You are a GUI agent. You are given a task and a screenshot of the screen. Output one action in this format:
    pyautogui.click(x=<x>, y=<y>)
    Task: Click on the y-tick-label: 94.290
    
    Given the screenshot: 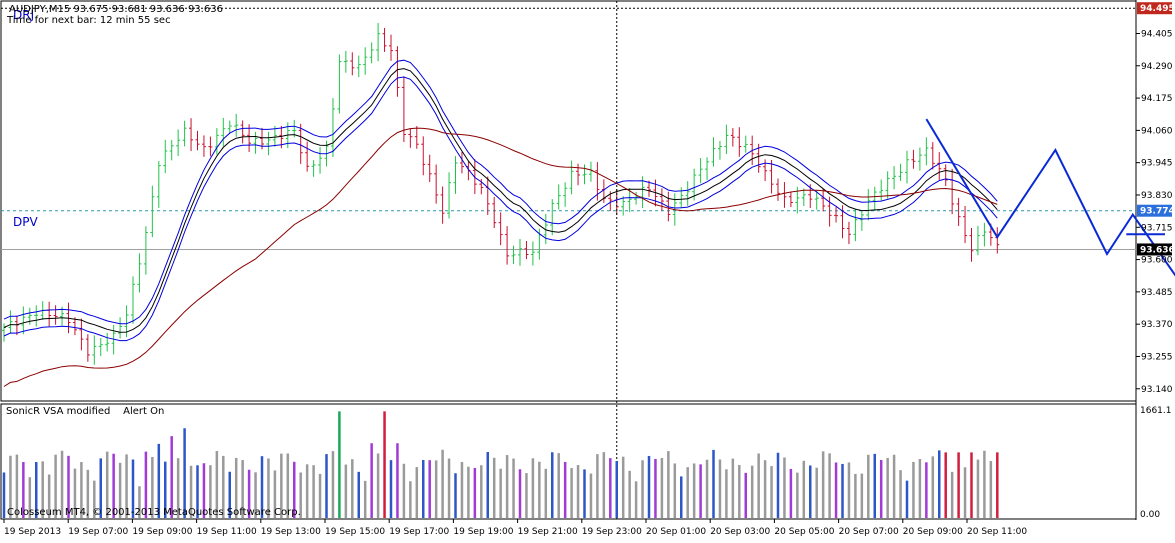 What is the action you would take?
    pyautogui.click(x=1157, y=67)
    